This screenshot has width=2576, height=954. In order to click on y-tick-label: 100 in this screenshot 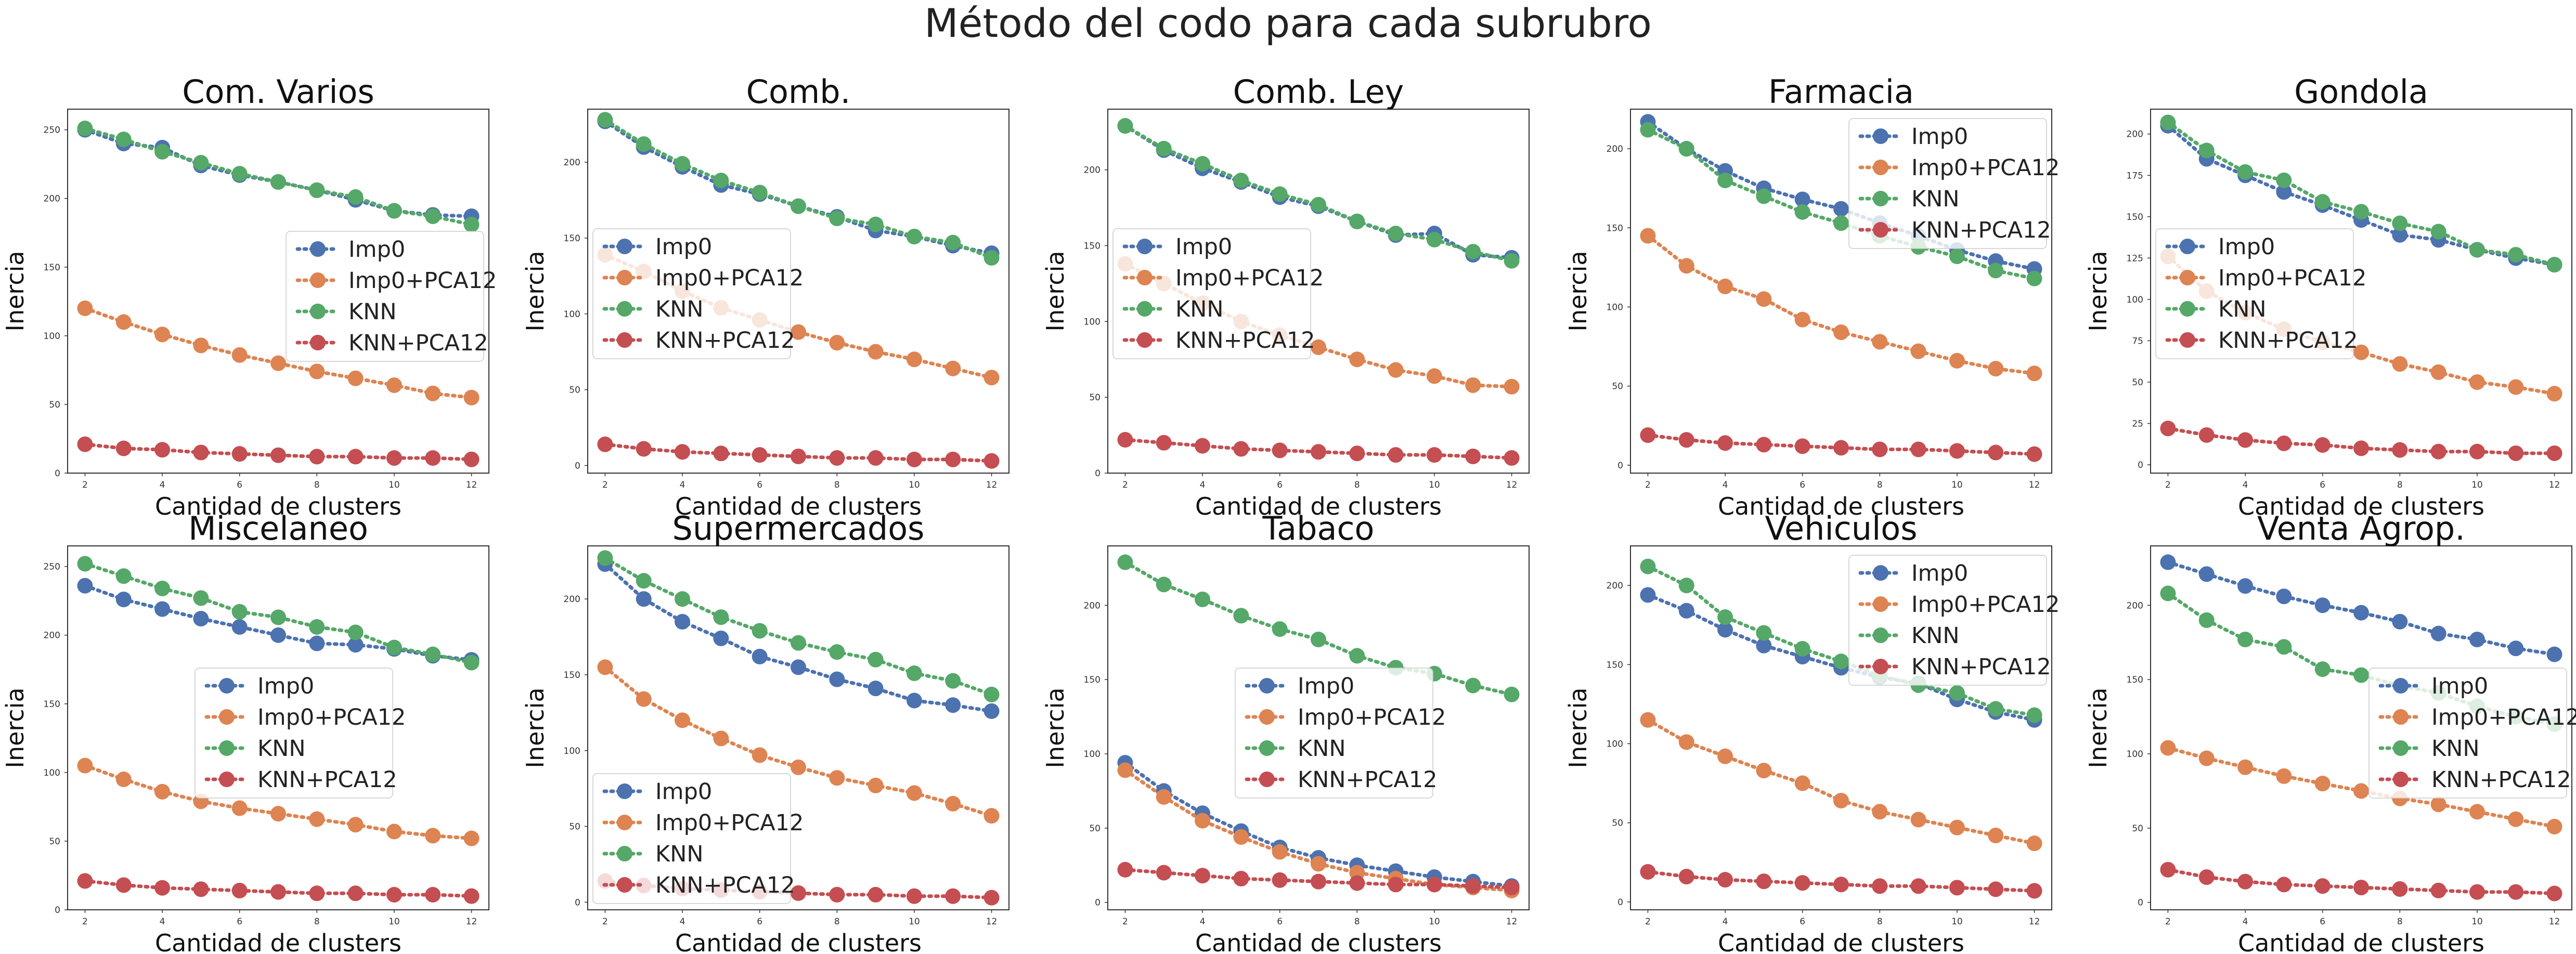, I will do `click(52, 336)`.